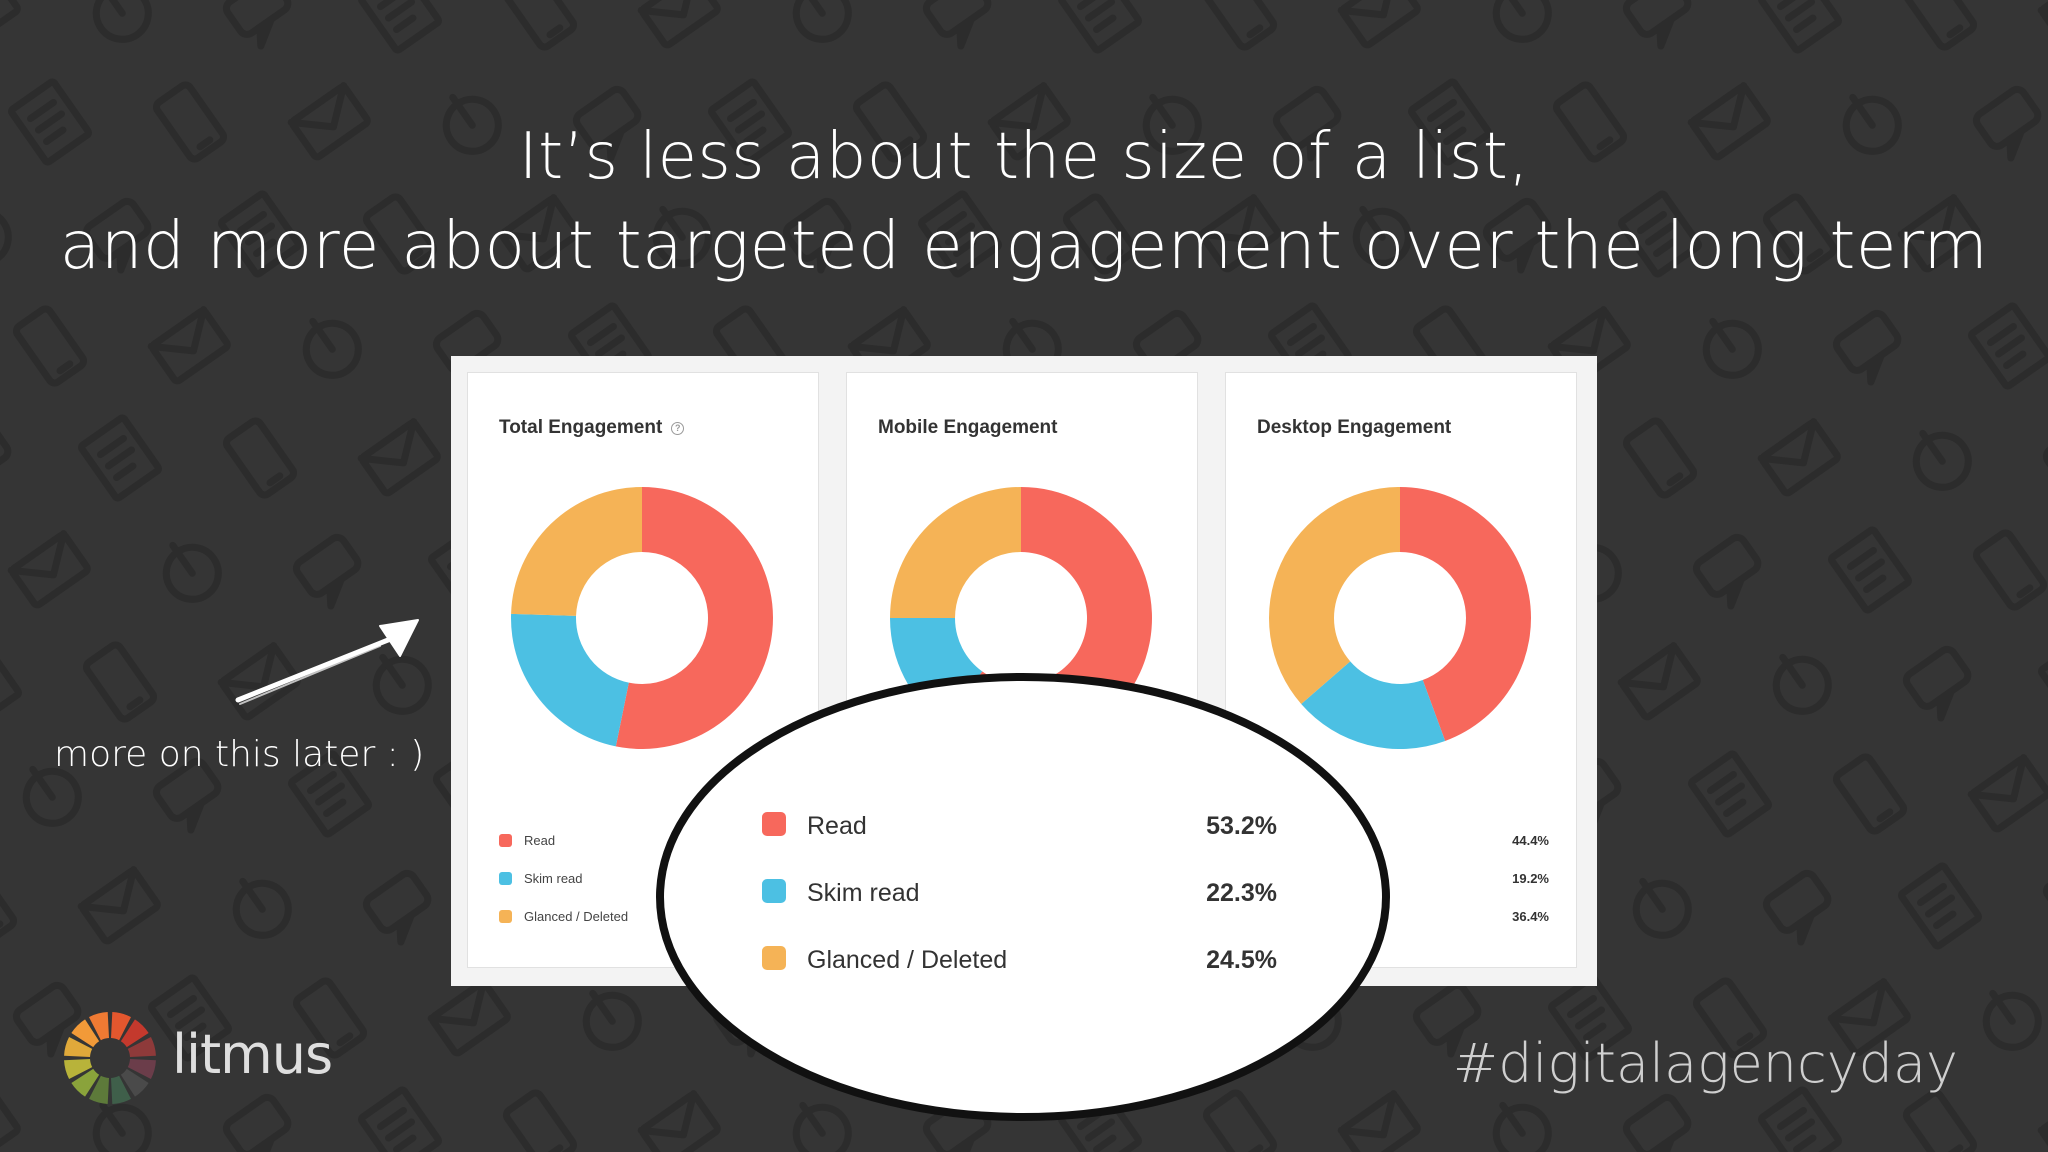 This screenshot has height=1152, width=2048. What do you see at coordinates (1241, 826) in the screenshot?
I see `zoom-legend-value: 53.2%` at bounding box center [1241, 826].